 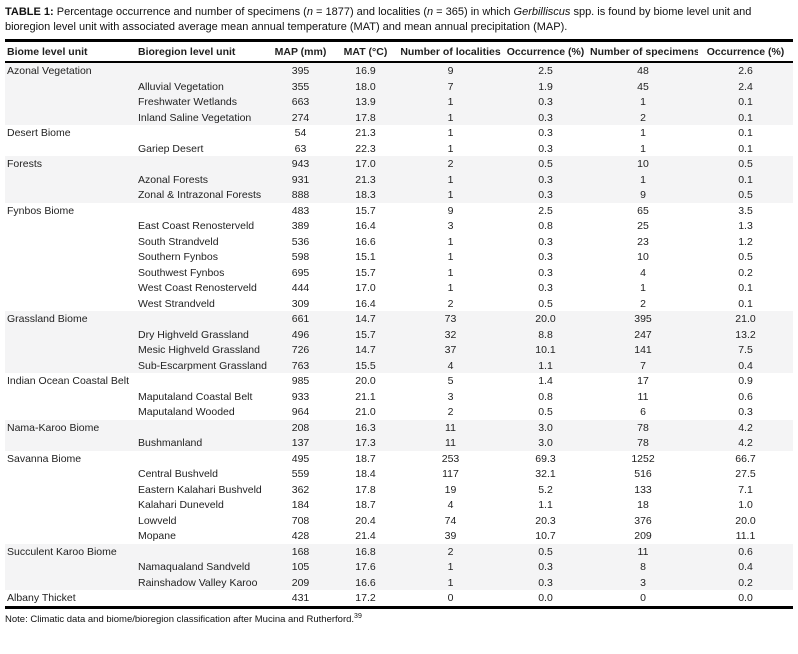 I want to click on cell-map: 431, so click(x=300, y=598).